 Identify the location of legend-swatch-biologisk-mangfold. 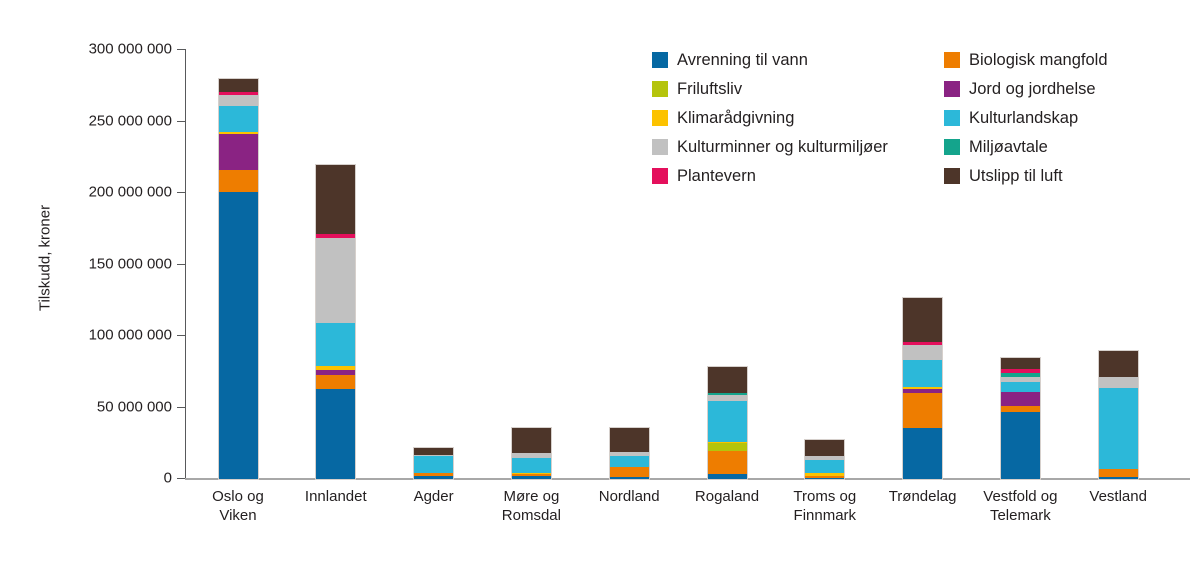
(952, 60).